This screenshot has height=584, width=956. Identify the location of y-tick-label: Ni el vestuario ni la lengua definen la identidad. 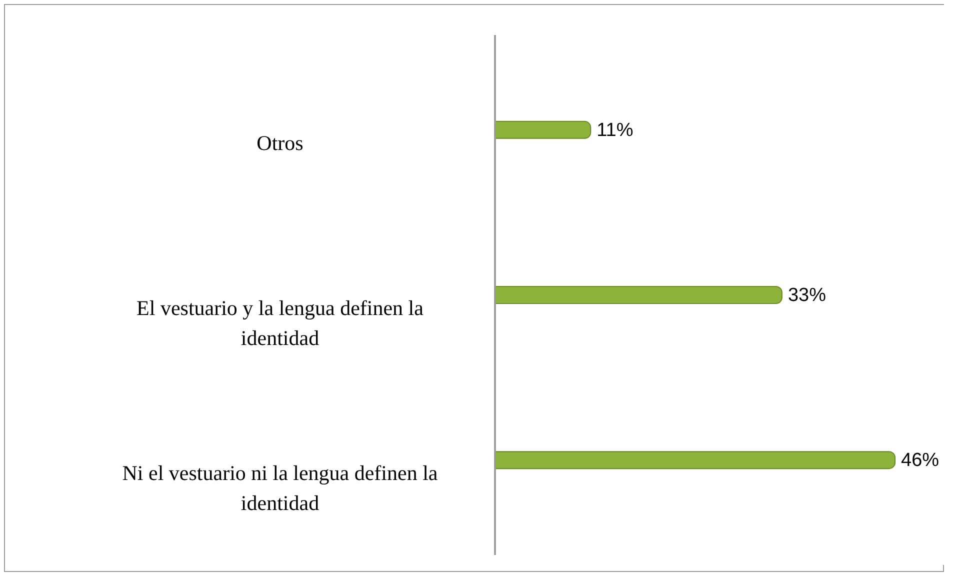
(280, 488).